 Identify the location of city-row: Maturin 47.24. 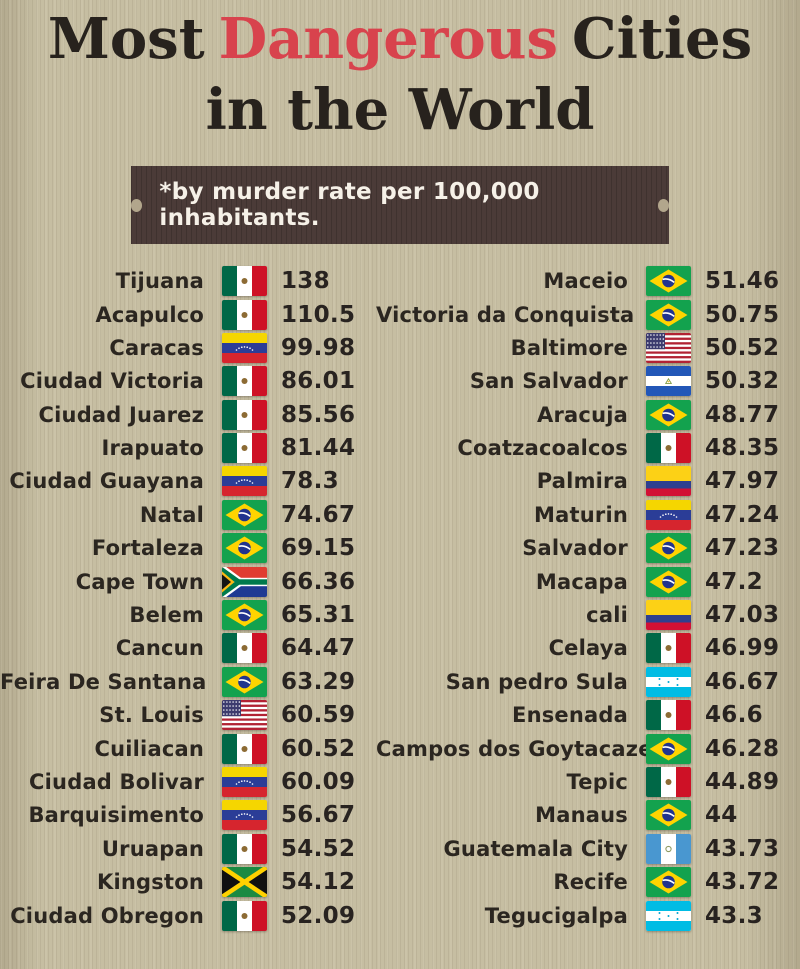
(588, 514).